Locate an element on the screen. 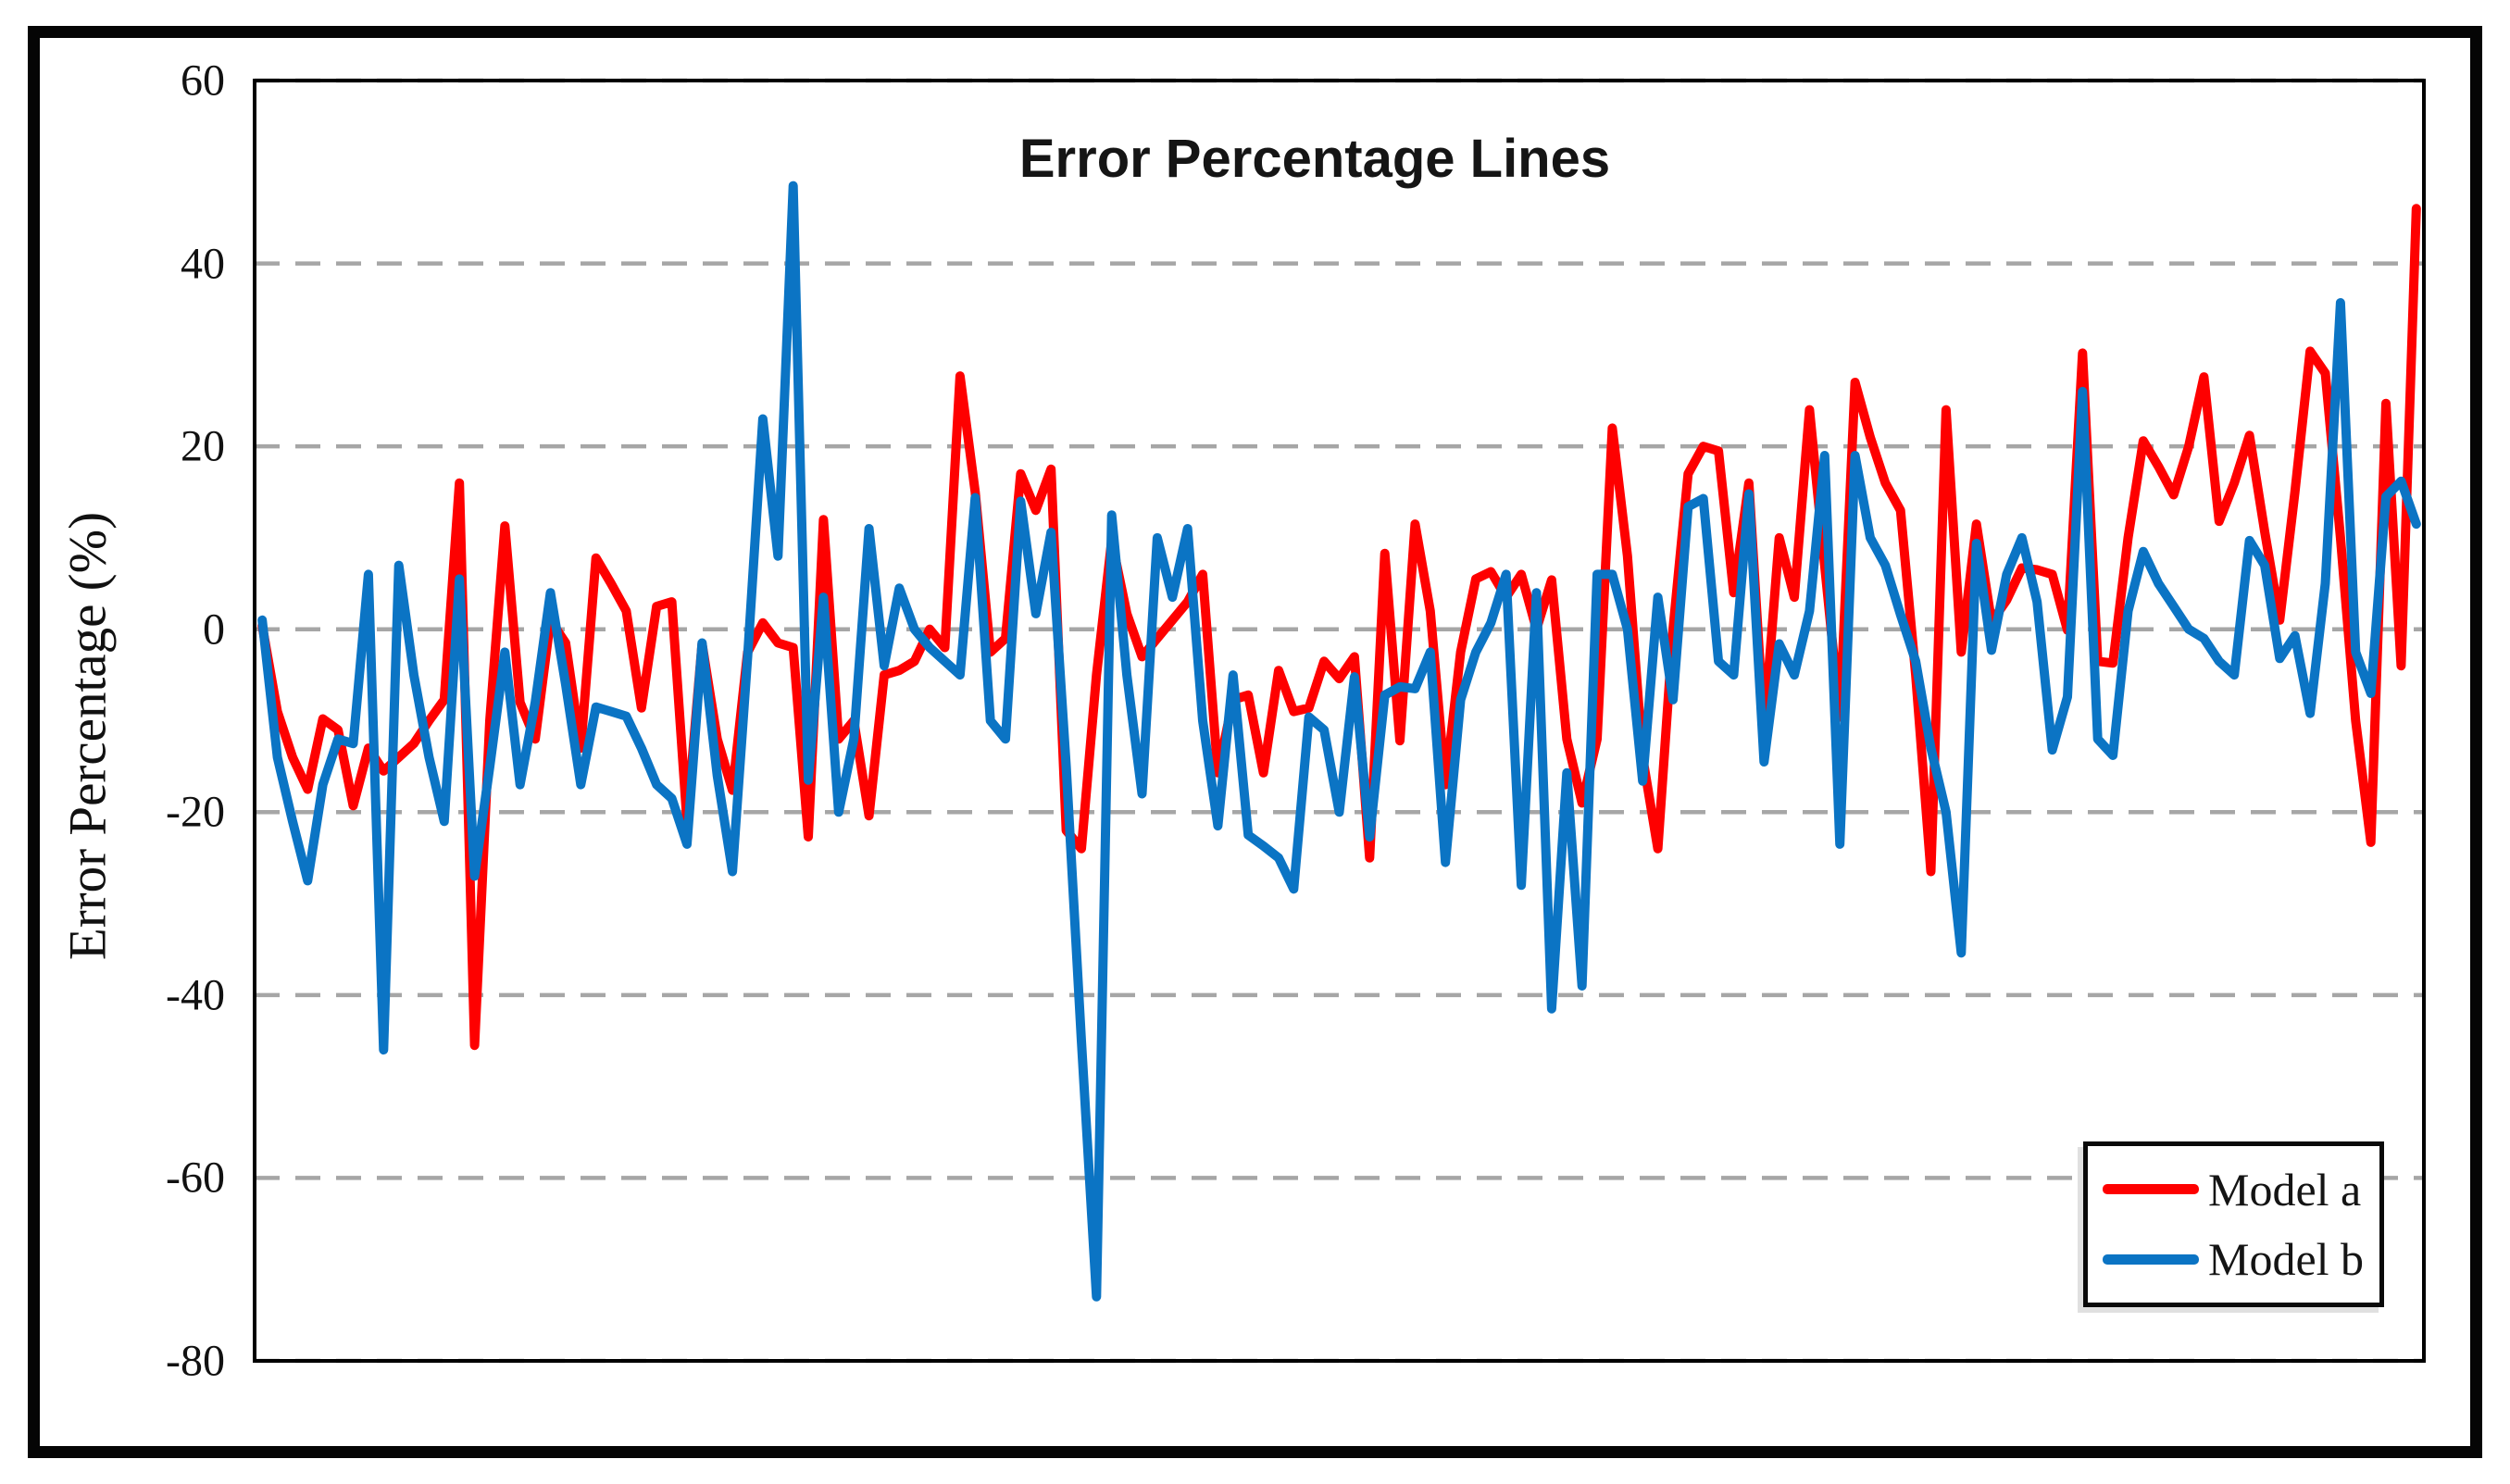 This screenshot has height=1484, width=2510. y-tick-label--80: -80 is located at coordinates (196, 1361).